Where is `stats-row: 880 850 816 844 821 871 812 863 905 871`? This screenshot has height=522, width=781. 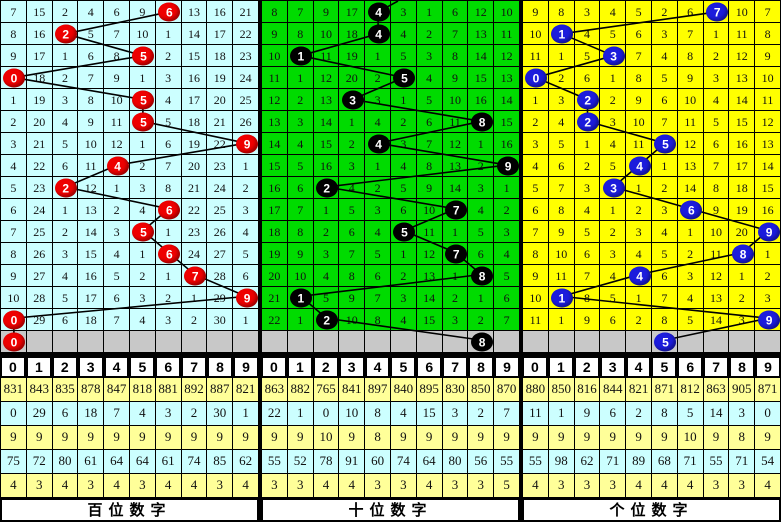 stats-row: 880 850 816 844 821 871 812 863 905 871 is located at coordinates (652, 389).